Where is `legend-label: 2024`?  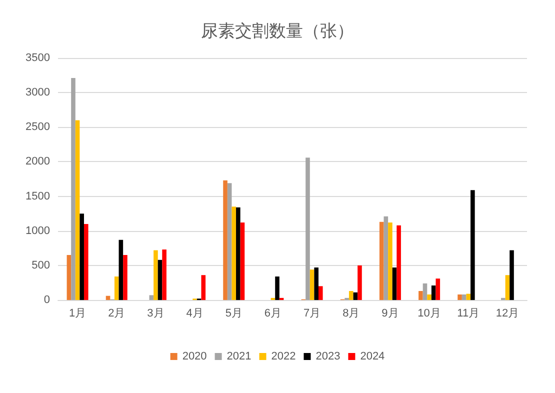 legend-label: 2024 is located at coordinates (372, 356).